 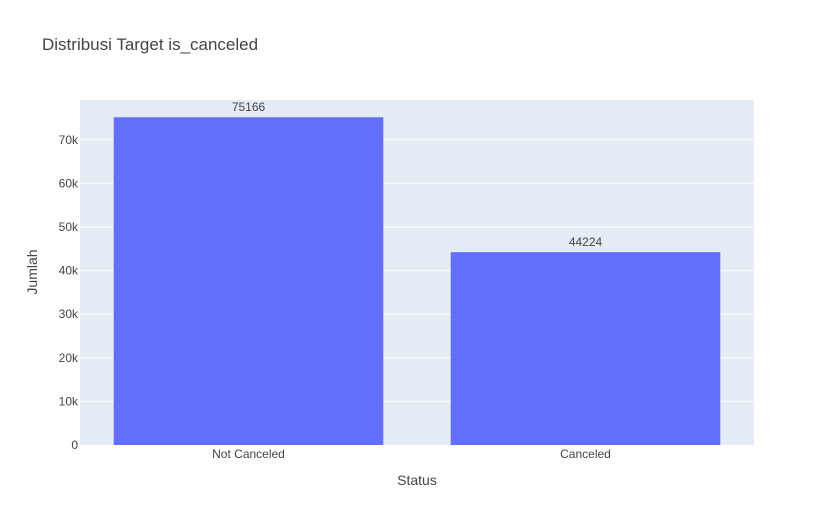 What do you see at coordinates (150, 44) in the screenshot?
I see `chart-title: Distribusi Target is_canceled` at bounding box center [150, 44].